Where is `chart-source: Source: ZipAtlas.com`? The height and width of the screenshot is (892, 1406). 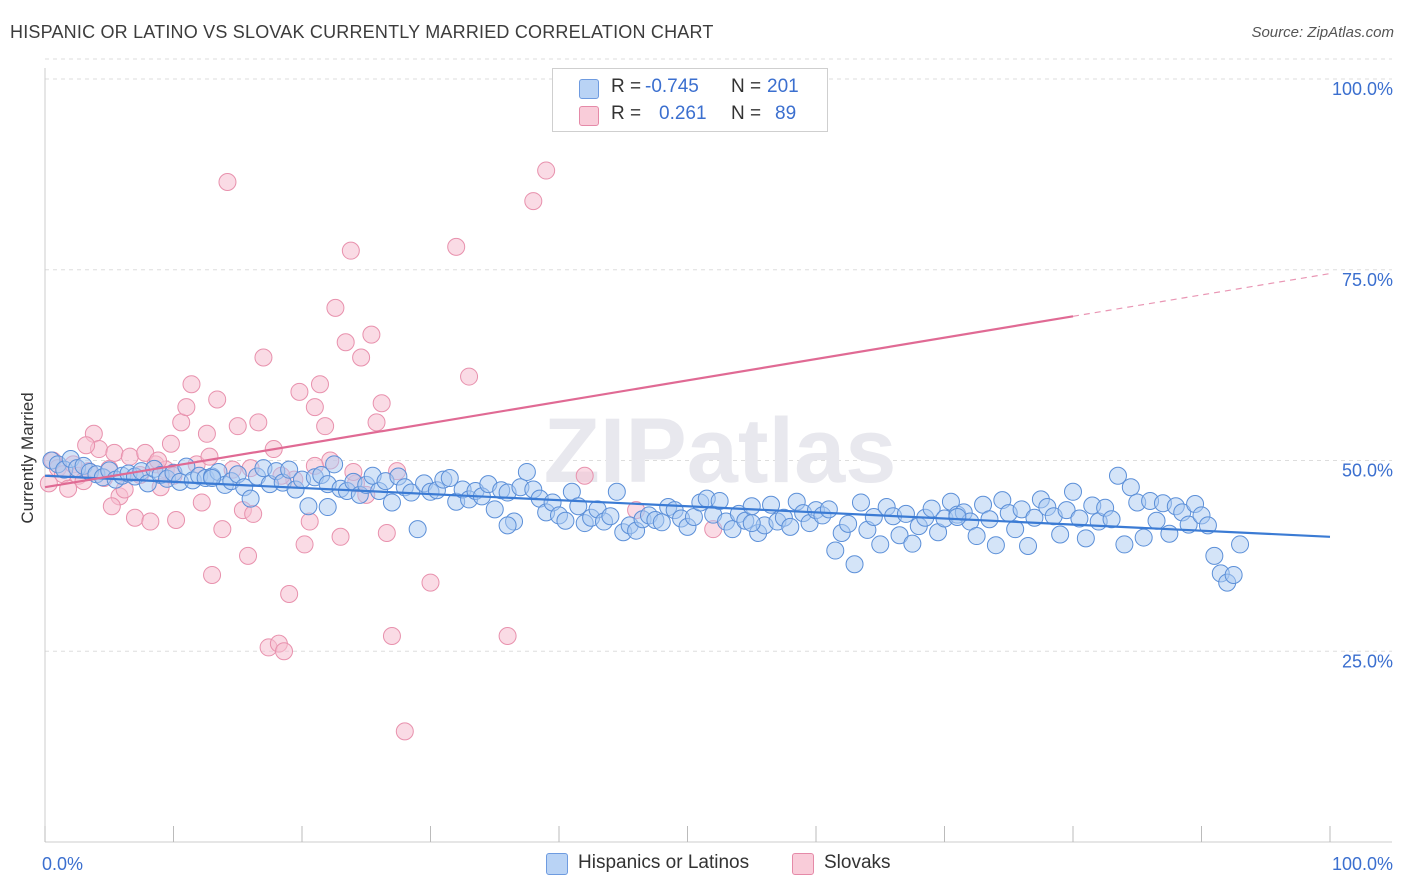
chart-source: Source: ZipAtlas.com is located at coordinates (1322, 32).